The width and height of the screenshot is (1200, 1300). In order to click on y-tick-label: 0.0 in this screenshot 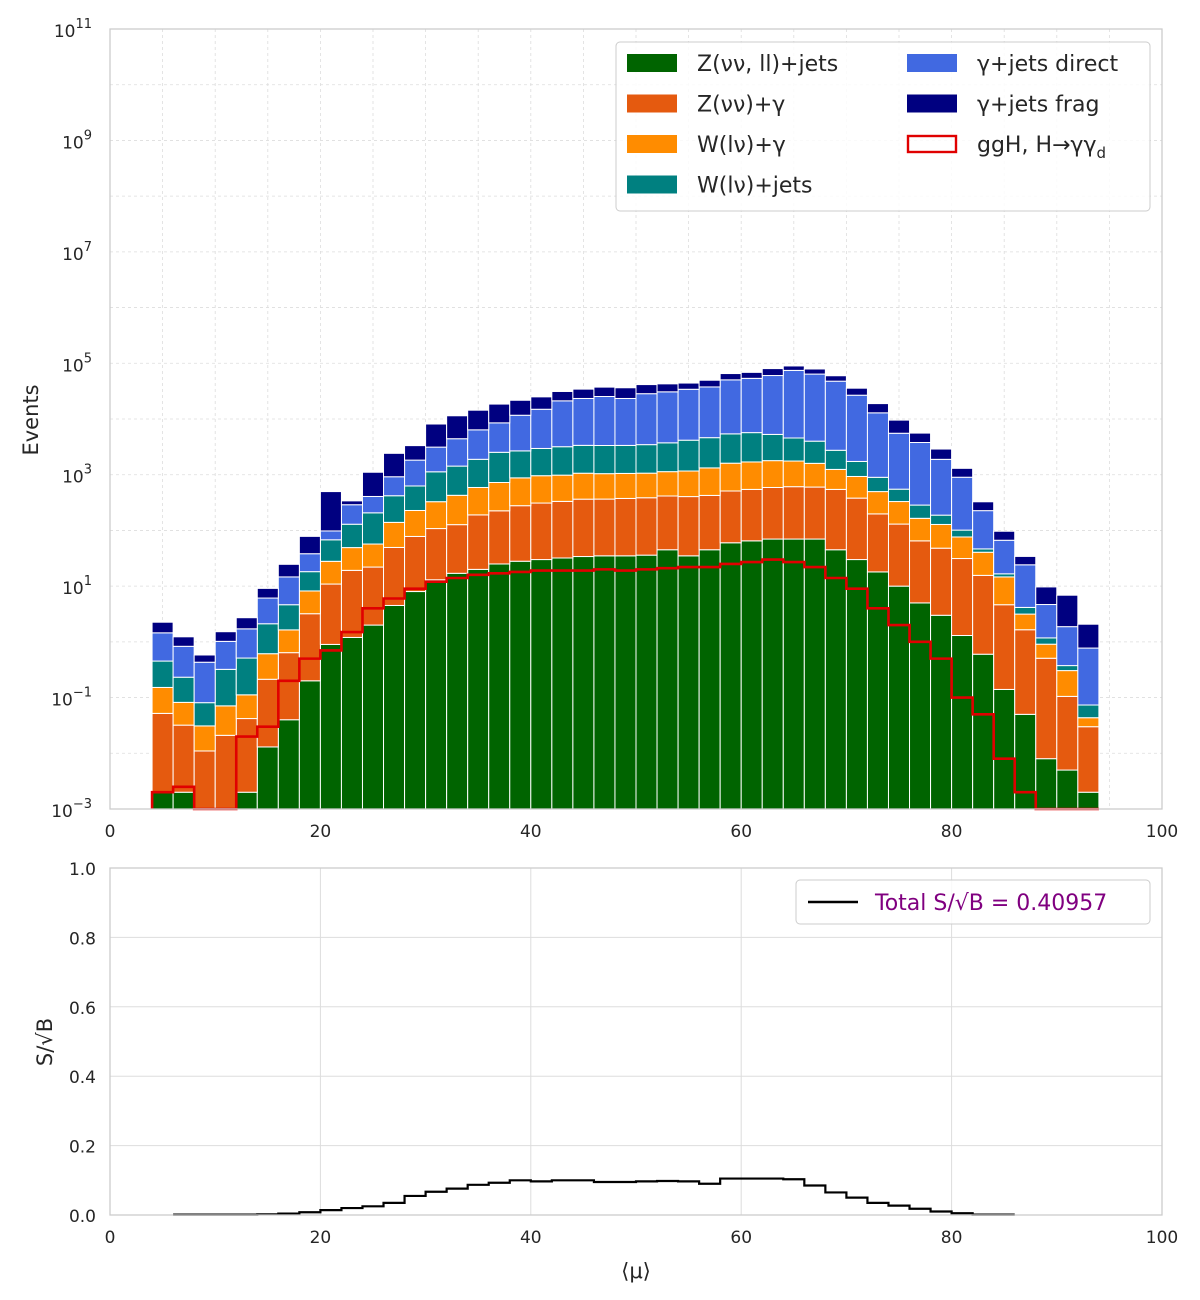, I will do `click(82, 1217)`.